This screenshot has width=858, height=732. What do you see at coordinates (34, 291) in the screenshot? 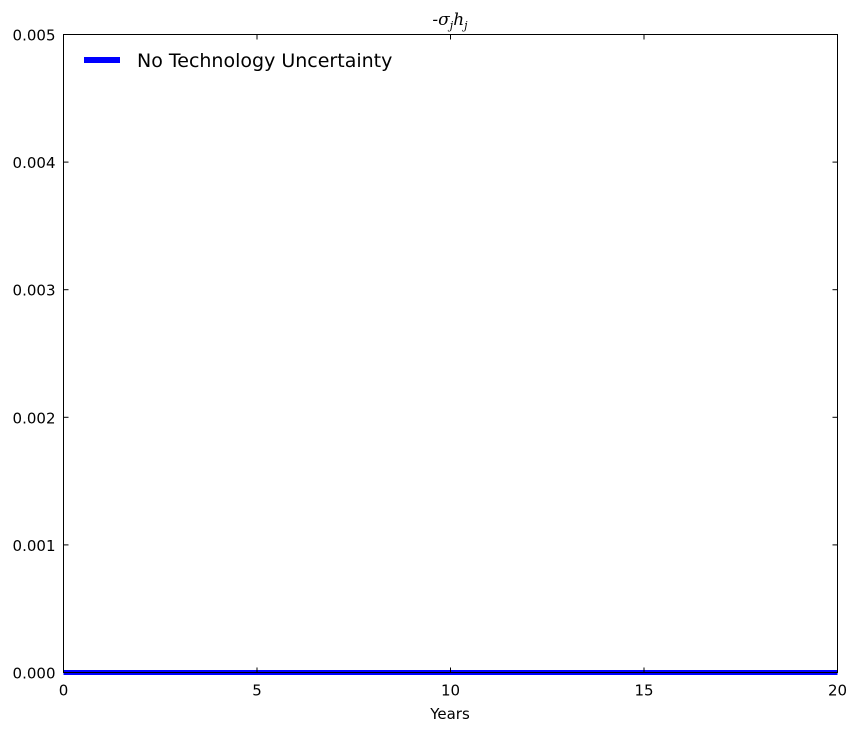
I see `y-tick-label: 0.003` at bounding box center [34, 291].